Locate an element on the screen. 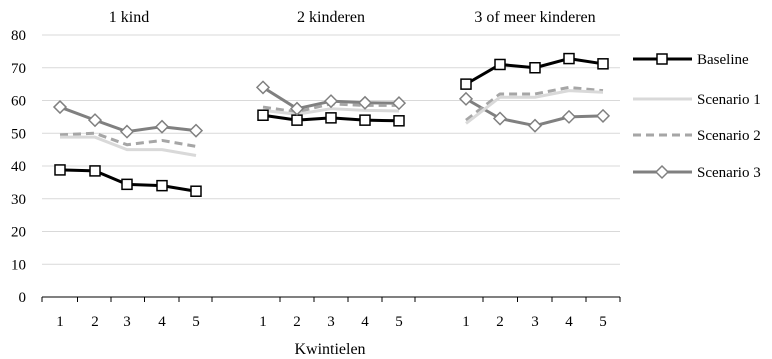 This screenshot has height=359, width=772. y-tick-label: 20 is located at coordinates (18, 233).